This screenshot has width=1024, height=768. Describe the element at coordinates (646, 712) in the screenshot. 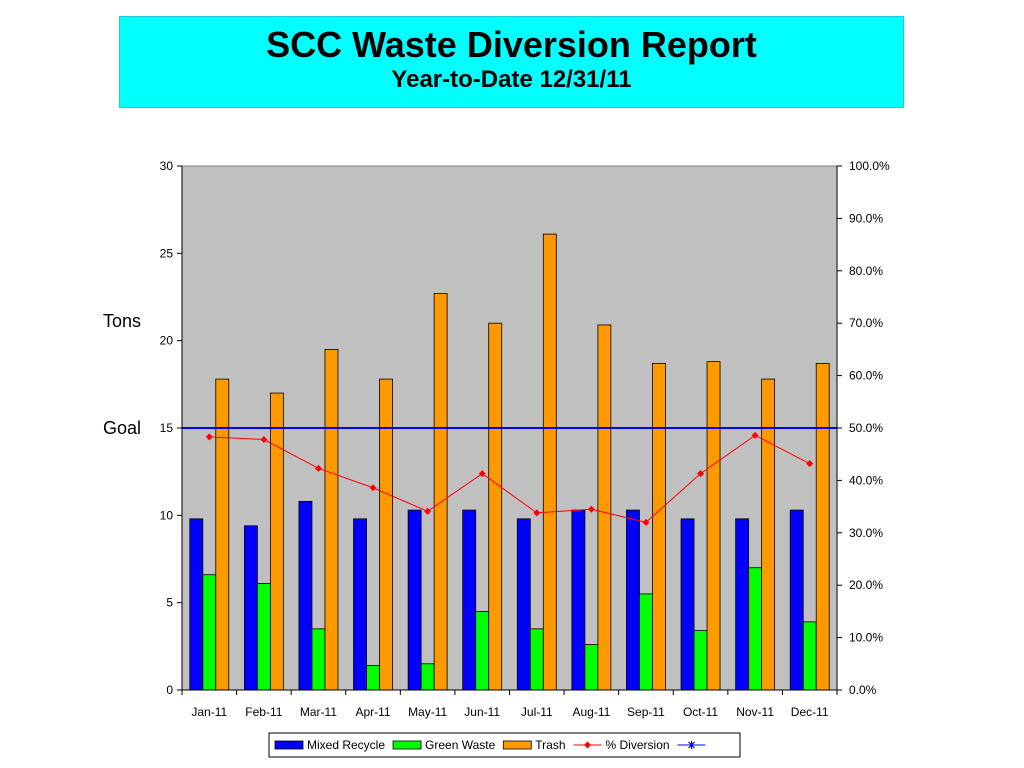

I see `x-tick-label: Sep-11` at that location.